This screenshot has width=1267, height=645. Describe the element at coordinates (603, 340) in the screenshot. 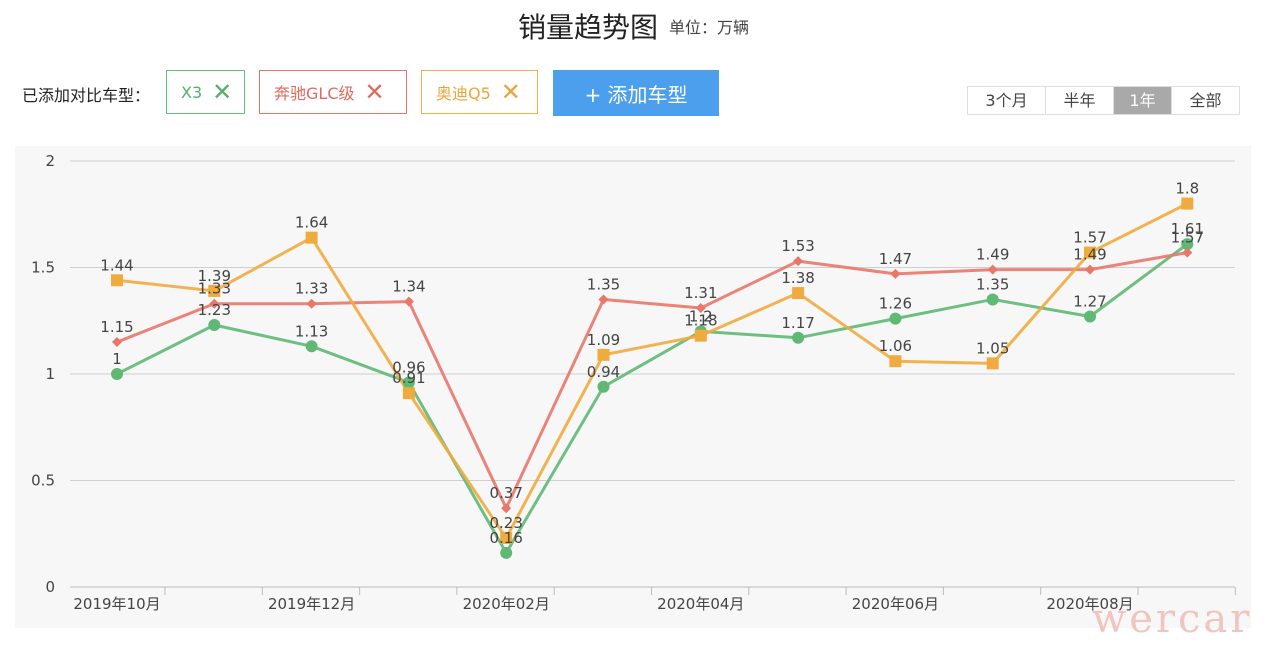

I see `data-label: 1.09` at that location.